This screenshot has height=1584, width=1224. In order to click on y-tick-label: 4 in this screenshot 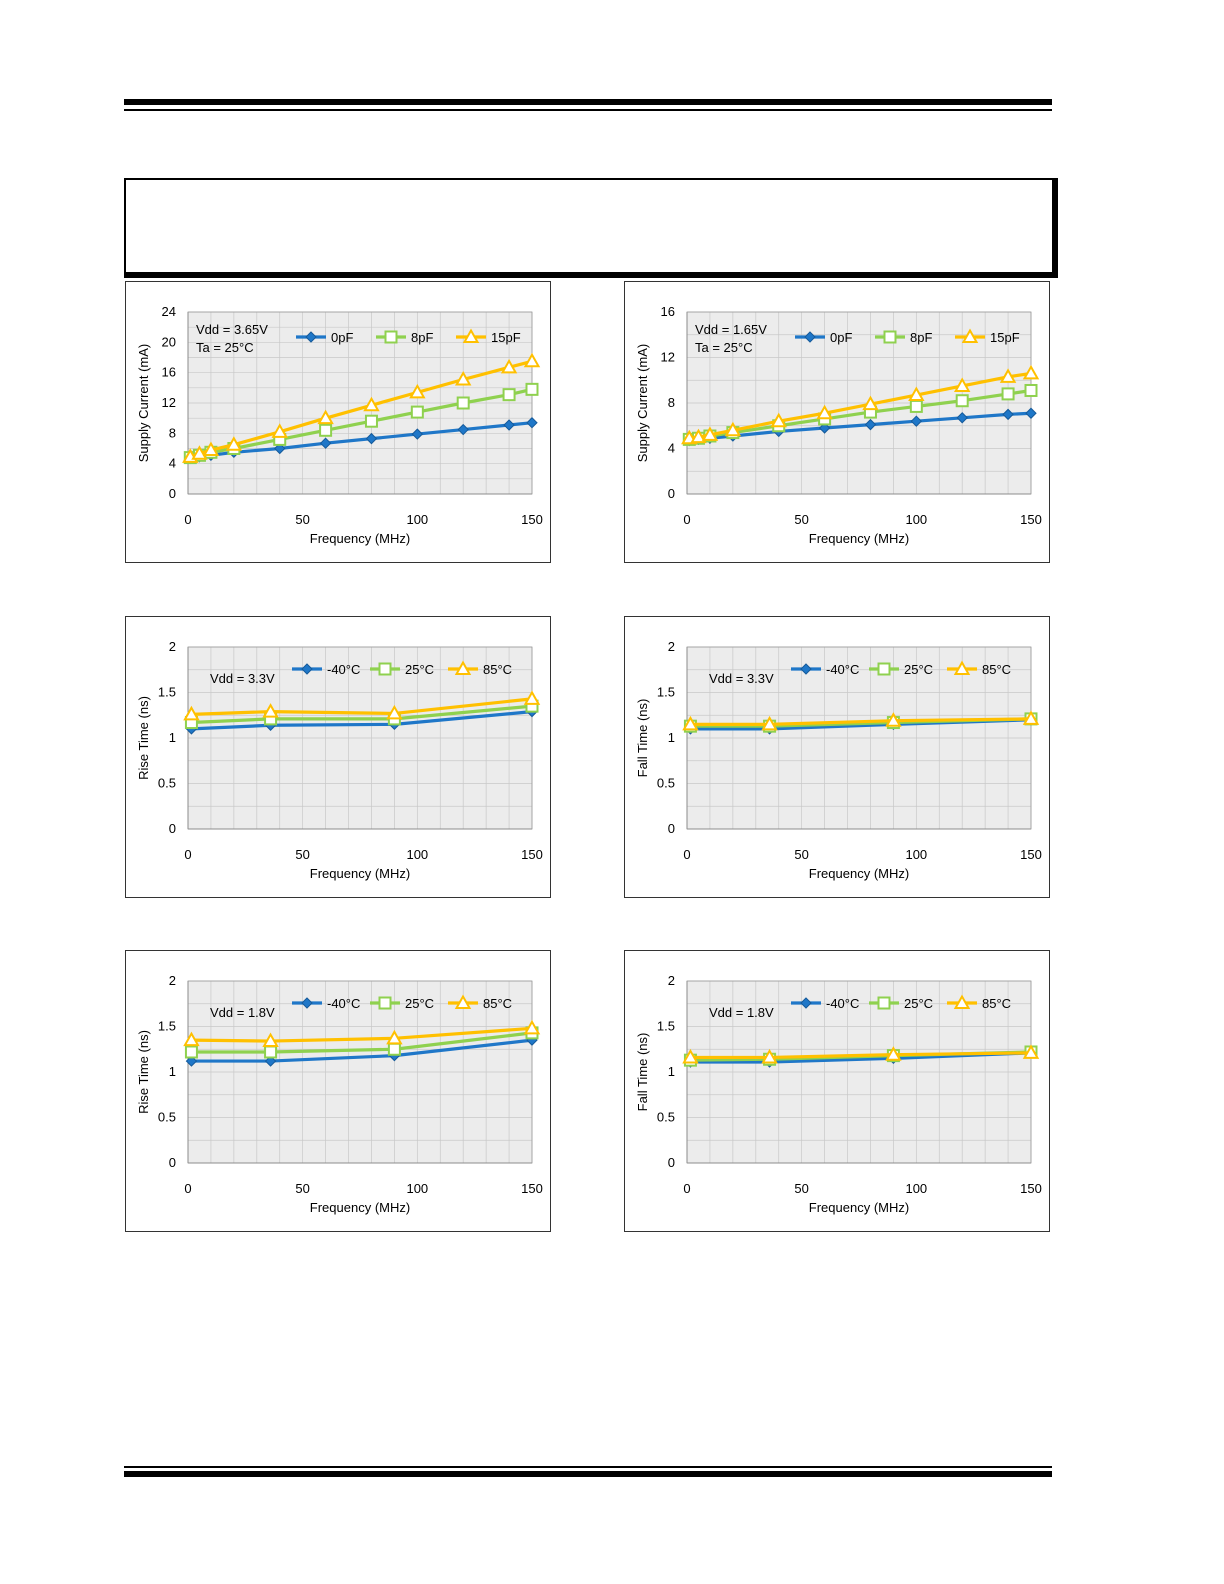, I will do `click(671, 448)`.